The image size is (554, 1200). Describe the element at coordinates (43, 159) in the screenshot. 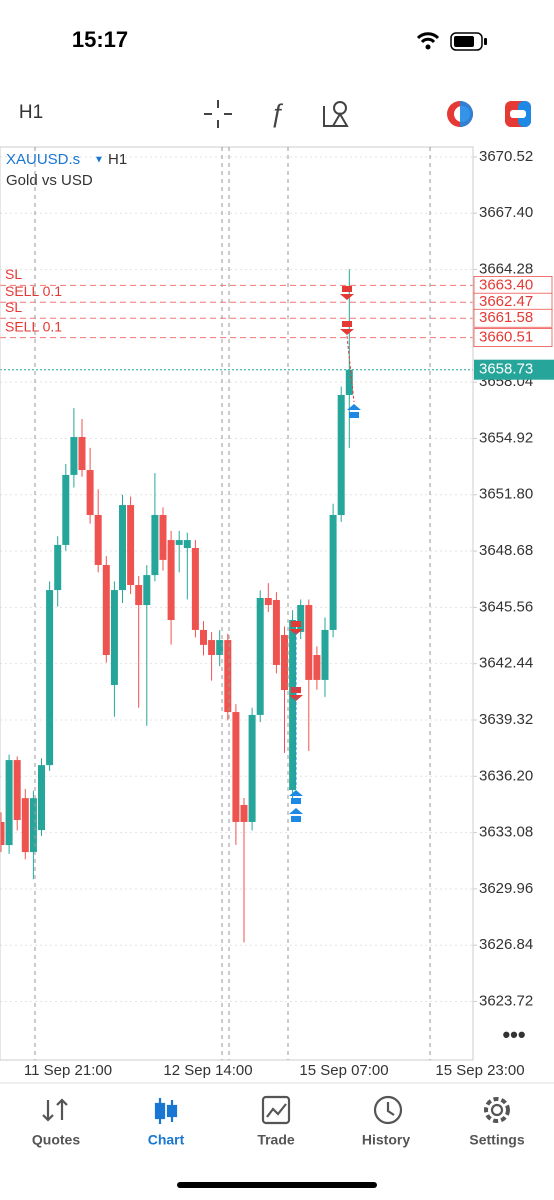

I see `symbol: XAUUSD.s` at that location.